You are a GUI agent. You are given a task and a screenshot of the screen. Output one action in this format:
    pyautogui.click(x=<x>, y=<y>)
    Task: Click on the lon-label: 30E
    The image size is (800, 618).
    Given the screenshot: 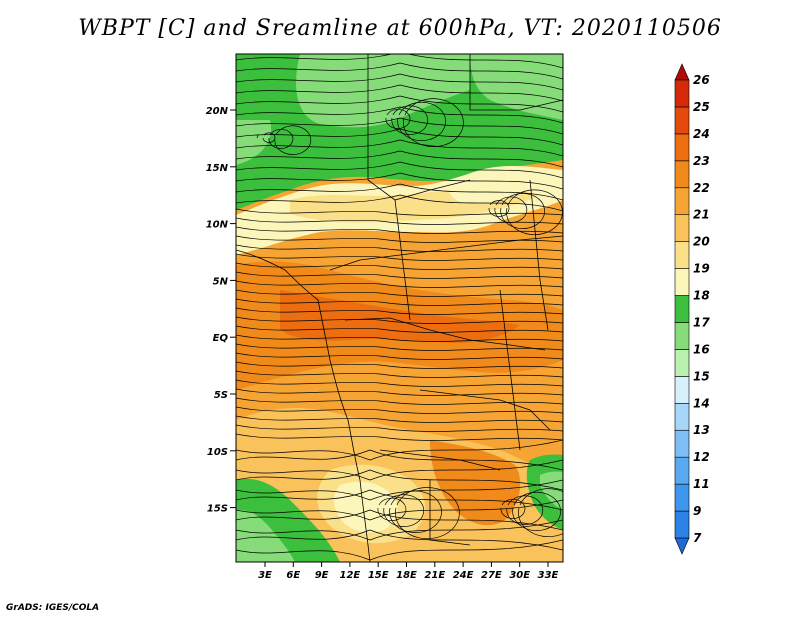 What is the action you would take?
    pyautogui.click(x=519, y=575)
    